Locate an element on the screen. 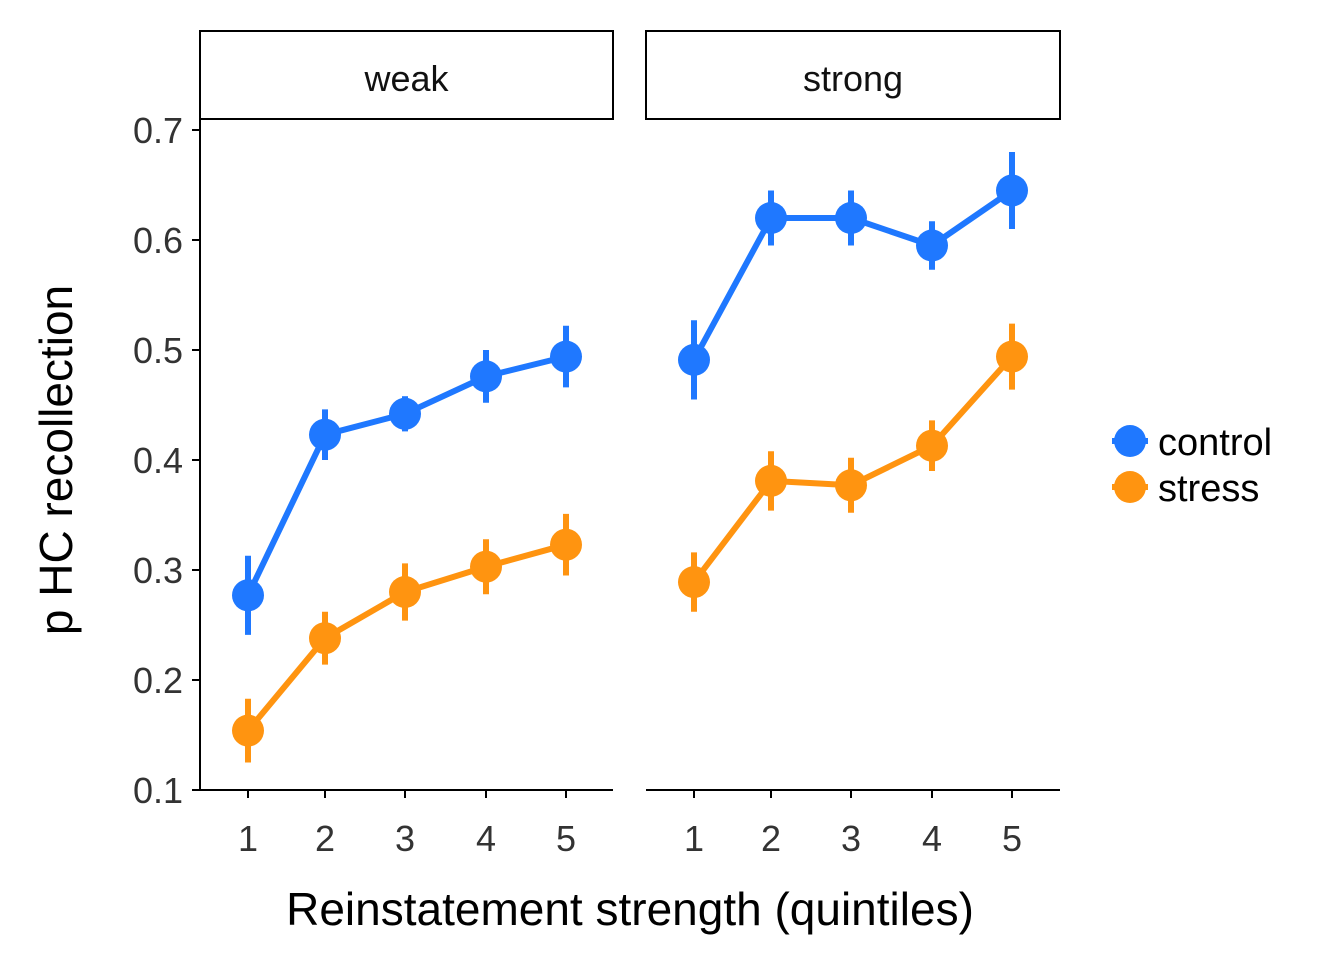 This screenshot has width=1344, height=960. legend-label: stress is located at coordinates (1208, 489).